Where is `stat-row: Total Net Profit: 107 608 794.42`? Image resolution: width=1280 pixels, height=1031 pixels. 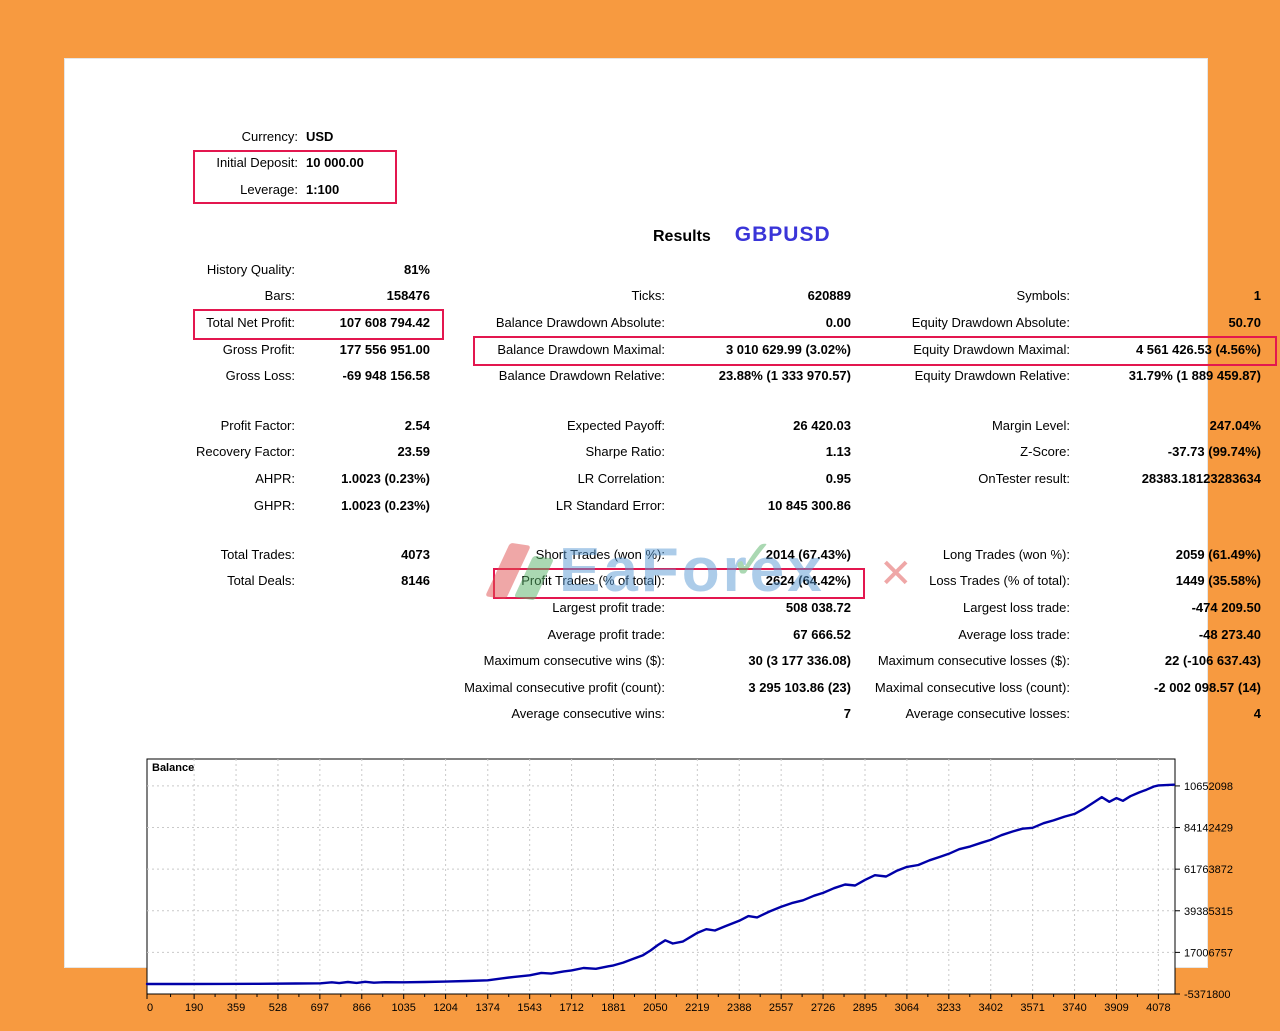 stat-row: Total Net Profit: 107 608 794.42 is located at coordinates (295, 322).